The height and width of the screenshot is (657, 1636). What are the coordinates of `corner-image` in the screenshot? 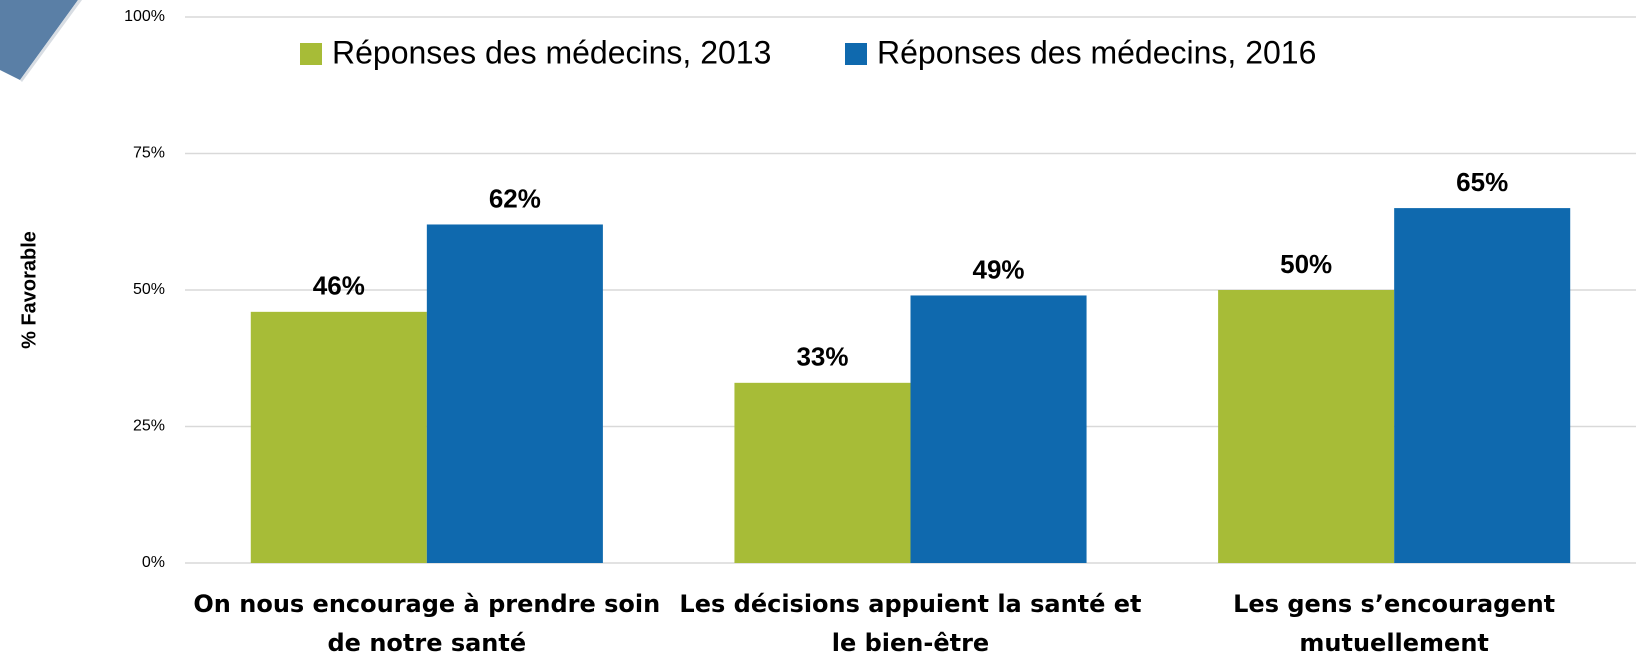 It's located at (39, 40).